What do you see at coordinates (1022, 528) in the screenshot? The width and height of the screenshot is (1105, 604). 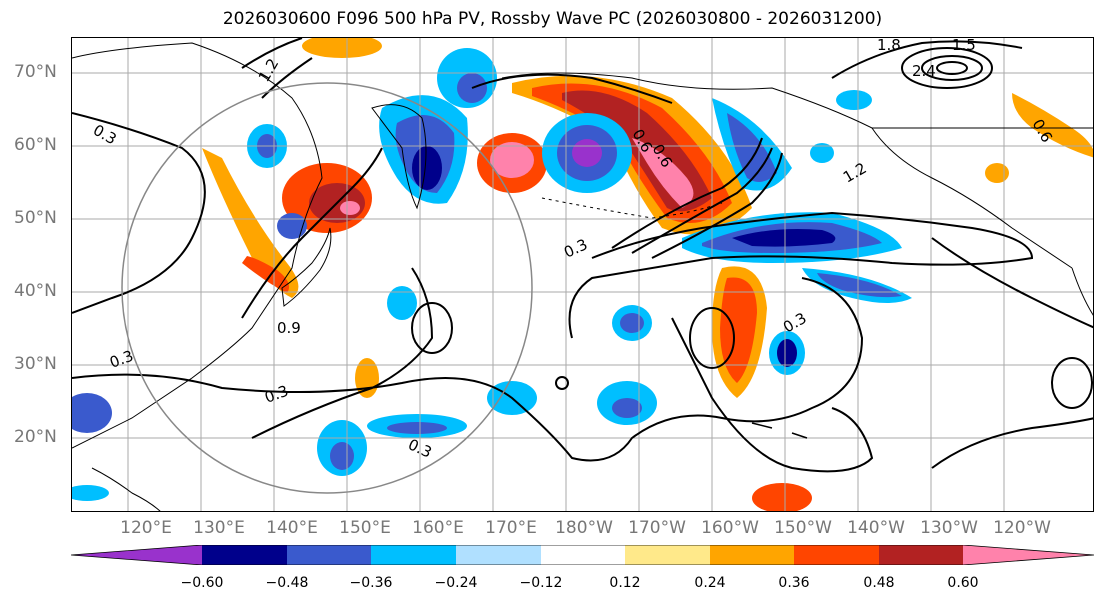 I see `lon-label-120w: 120°W` at bounding box center [1022, 528].